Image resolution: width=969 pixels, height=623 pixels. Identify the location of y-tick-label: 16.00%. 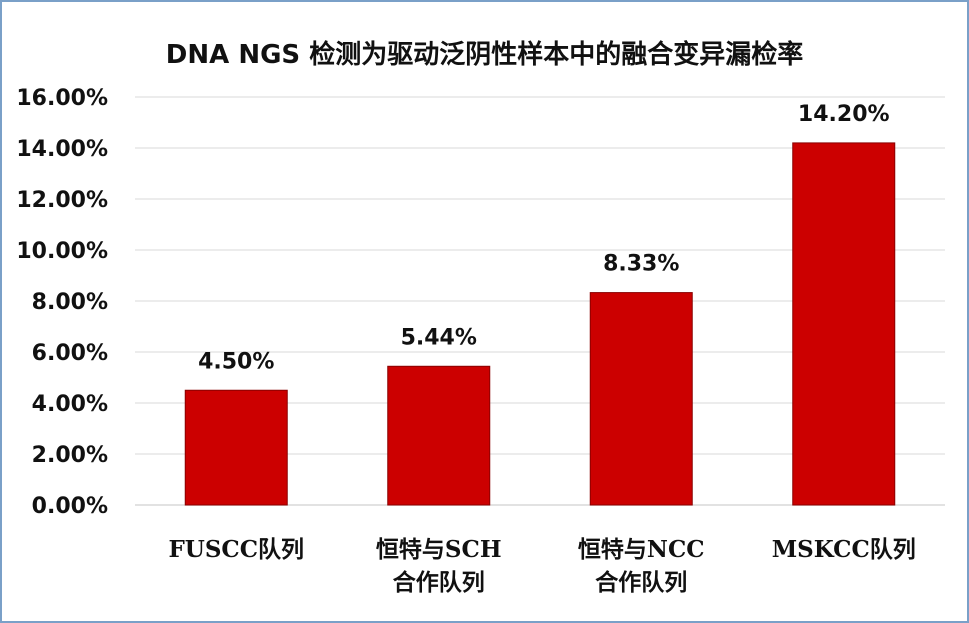
(62, 98).